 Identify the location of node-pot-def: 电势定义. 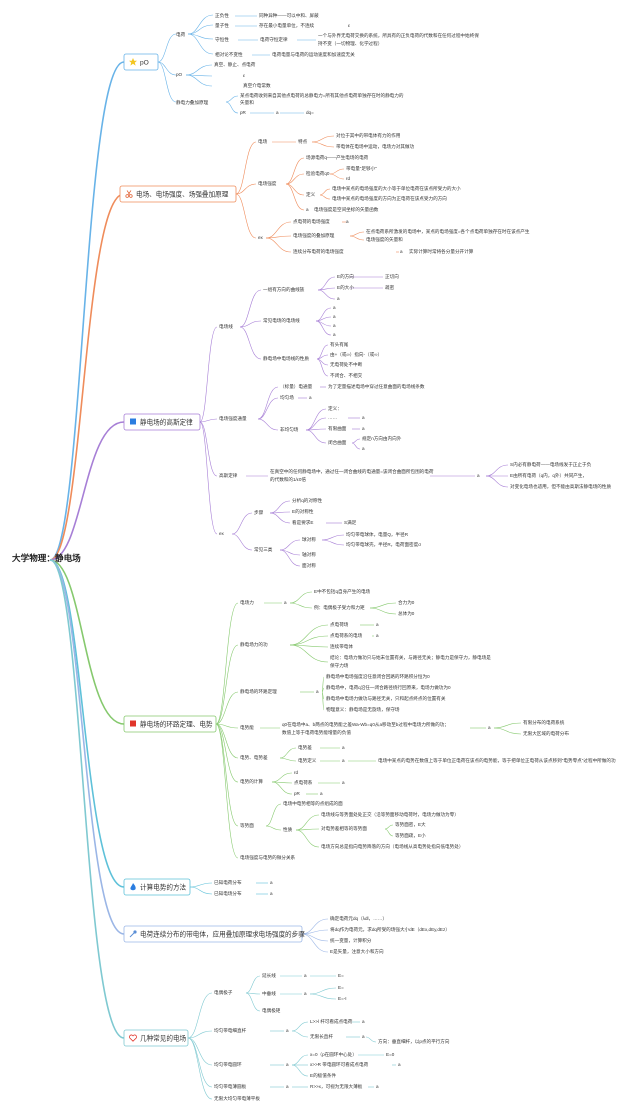
(307, 760).